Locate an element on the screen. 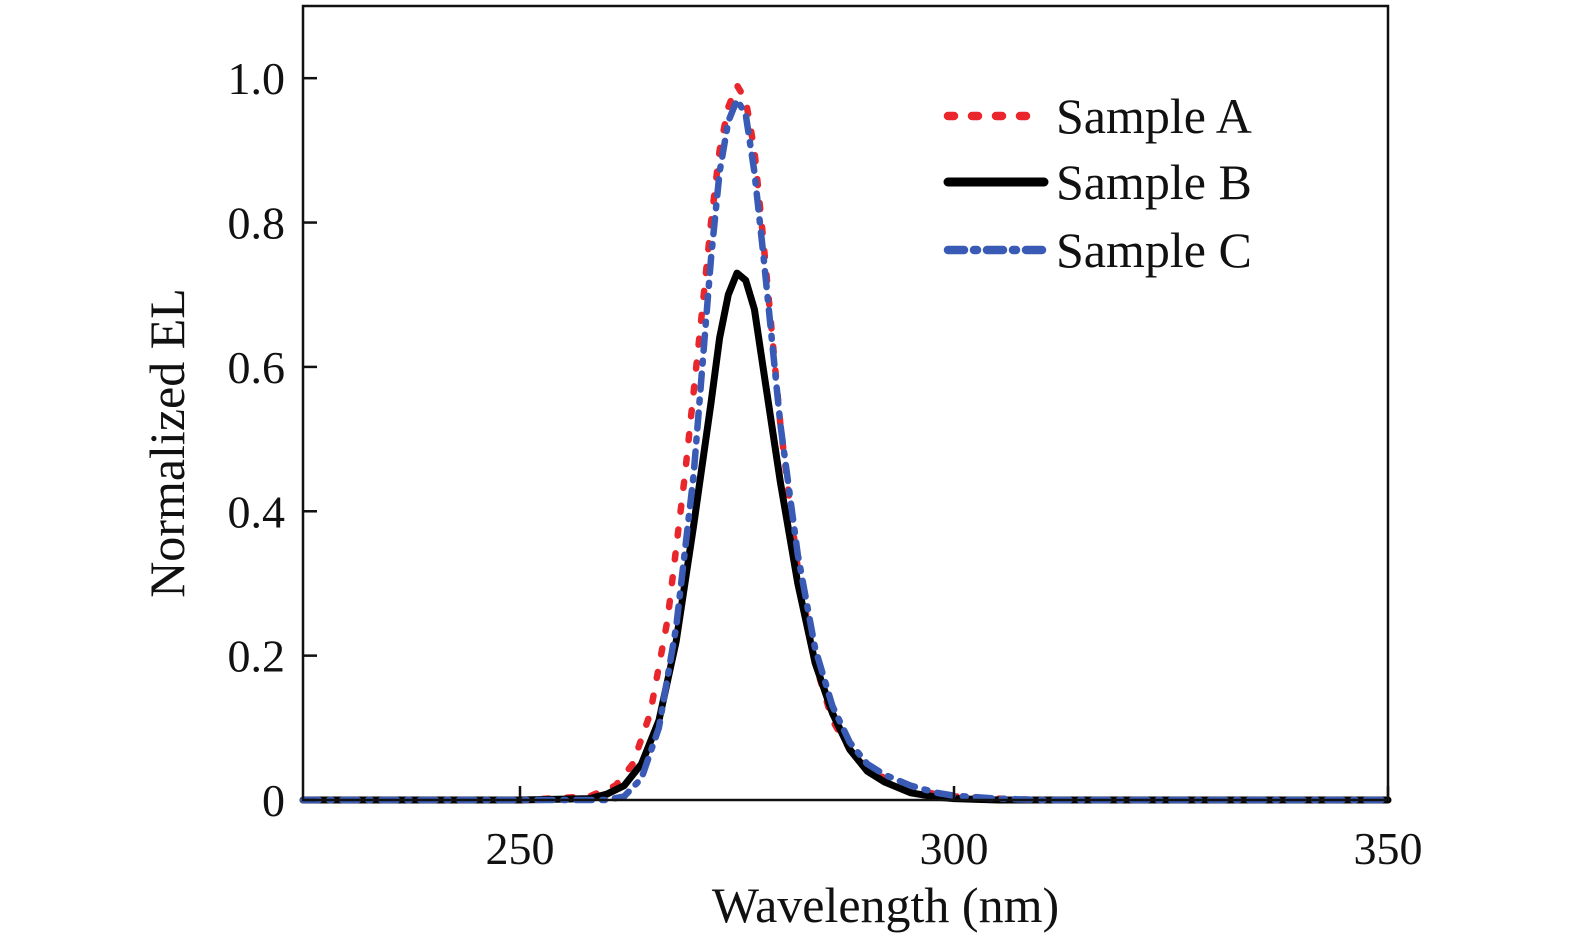  x-tick-label-300: 300 is located at coordinates (954, 848).